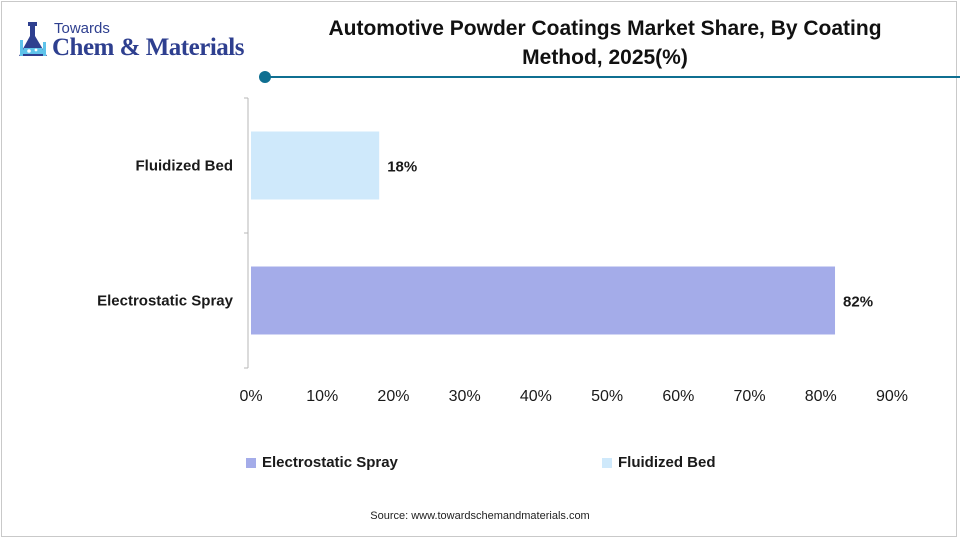 Image resolution: width=960 pixels, height=540 pixels. I want to click on legend-label-electrostatic-spray: Electrostatic Spray, so click(330, 462).